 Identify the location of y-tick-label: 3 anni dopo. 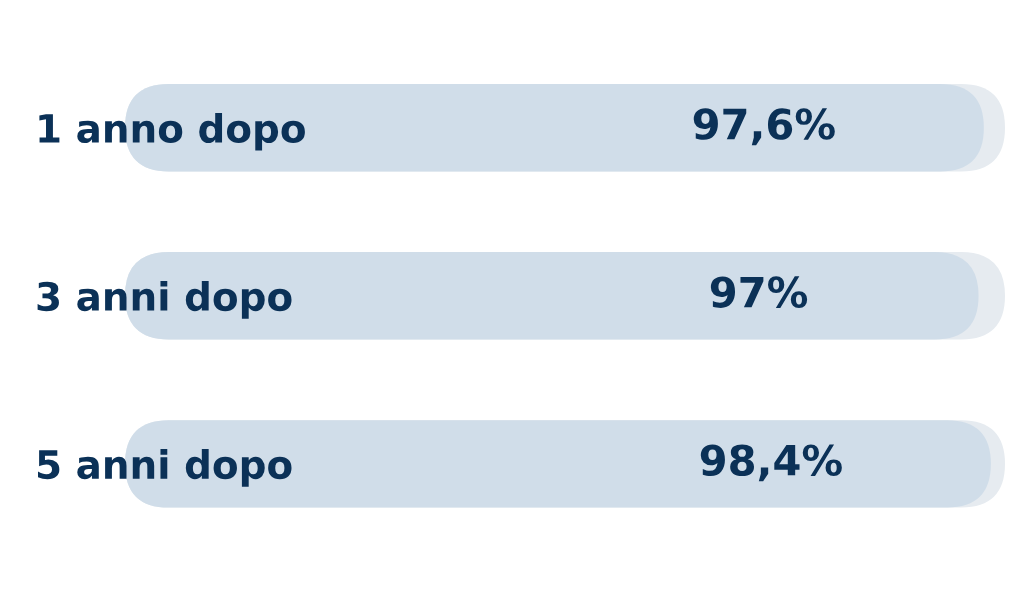
(164, 300).